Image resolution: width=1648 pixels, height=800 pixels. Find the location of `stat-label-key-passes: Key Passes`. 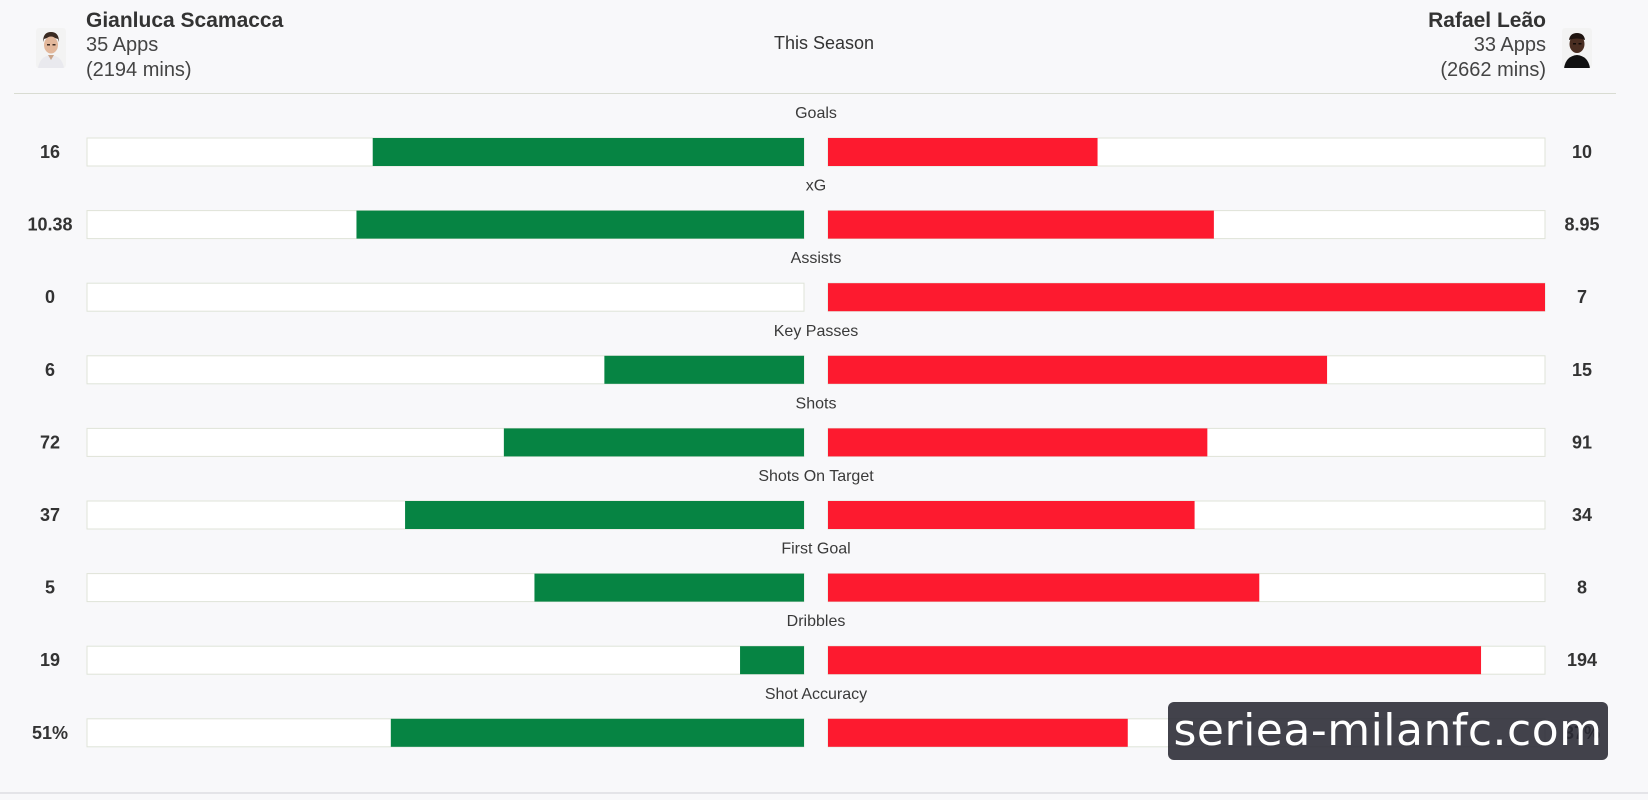

stat-label-key-passes: Key Passes is located at coordinates (816, 331).